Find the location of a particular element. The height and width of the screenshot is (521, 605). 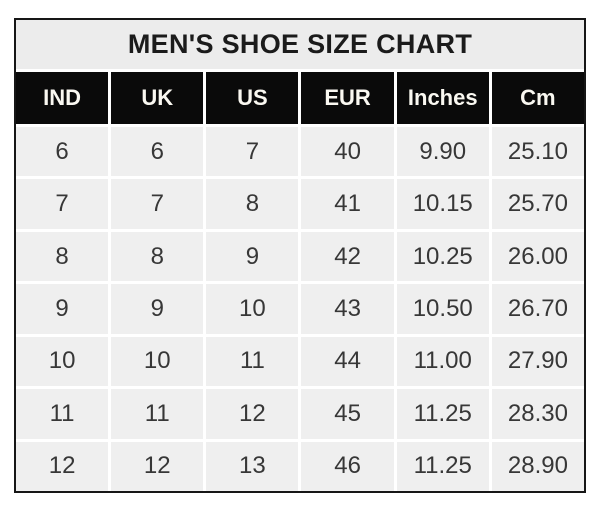

table-cell: 13 is located at coordinates (252, 466).